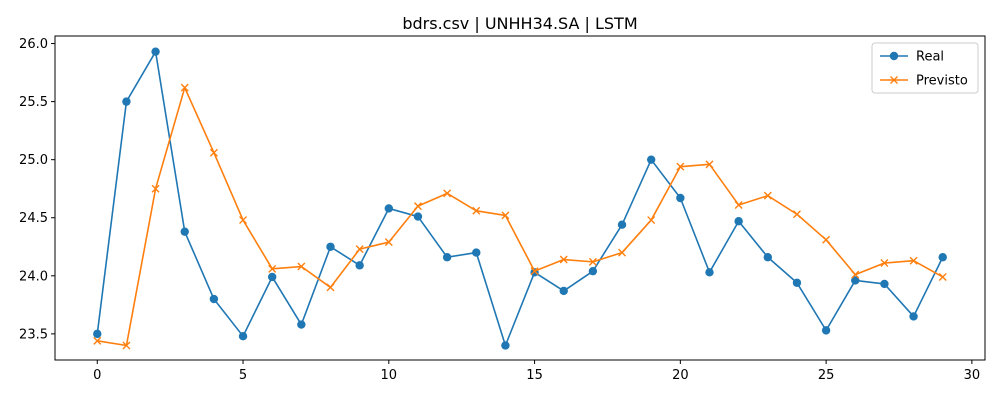 Image resolution: width=1000 pixels, height=400 pixels. I want to click on y-tick-label: 25.0, so click(33, 160).